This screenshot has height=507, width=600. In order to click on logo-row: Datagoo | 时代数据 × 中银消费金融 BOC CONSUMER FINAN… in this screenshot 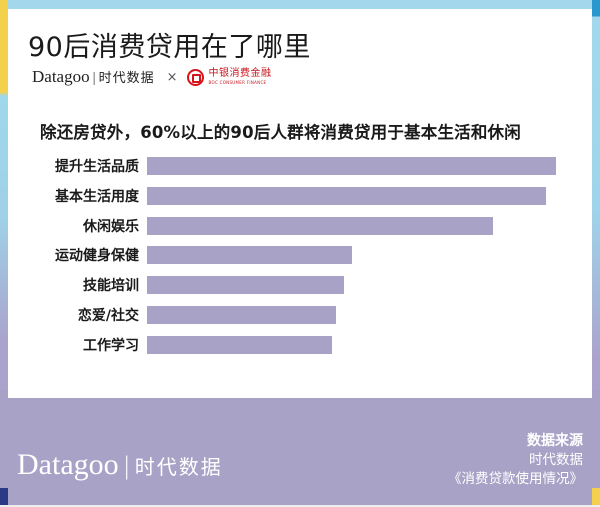, I will do `click(152, 77)`.